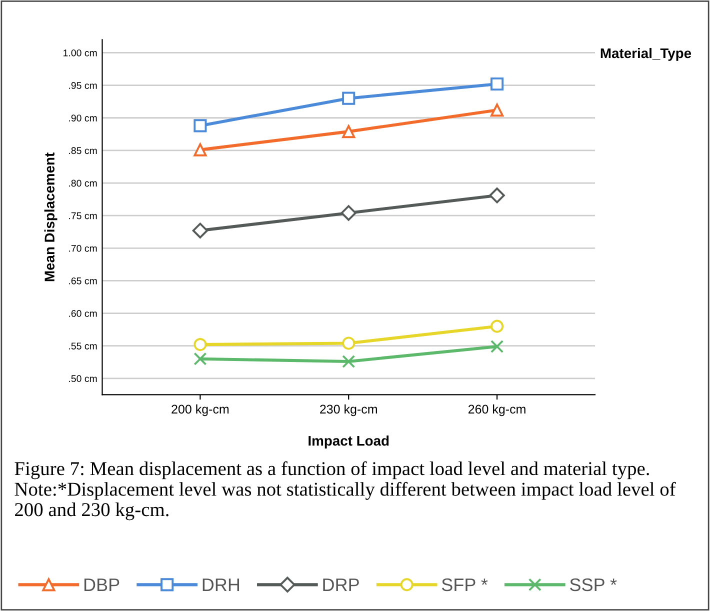 The height and width of the screenshot is (611, 710). What do you see at coordinates (83, 378) in the screenshot?
I see `y-tick-label: .50 cm` at bounding box center [83, 378].